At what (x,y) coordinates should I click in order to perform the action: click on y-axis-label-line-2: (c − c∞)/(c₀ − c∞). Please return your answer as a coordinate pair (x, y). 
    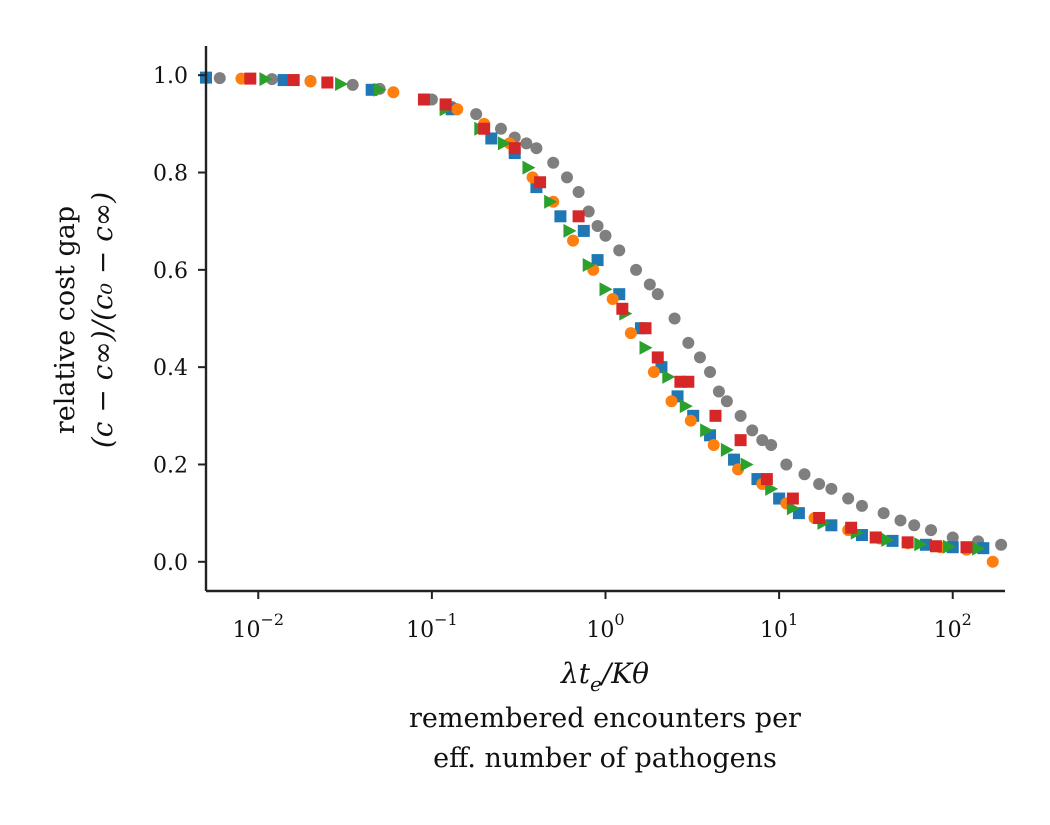
    Looking at the image, I should click on (102, 320).